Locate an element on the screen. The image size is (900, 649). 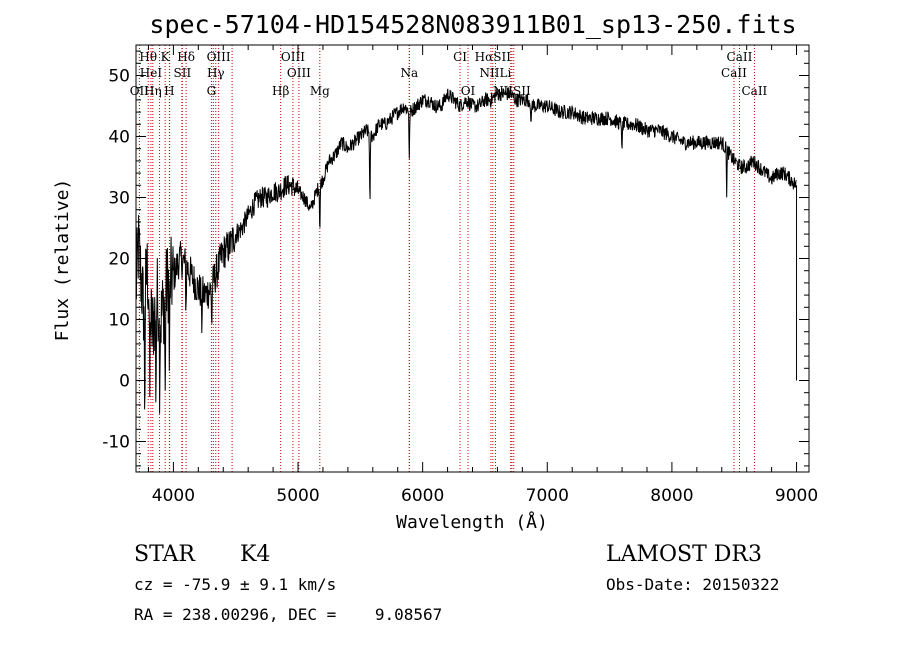
object-subclass: K4 is located at coordinates (255, 554).